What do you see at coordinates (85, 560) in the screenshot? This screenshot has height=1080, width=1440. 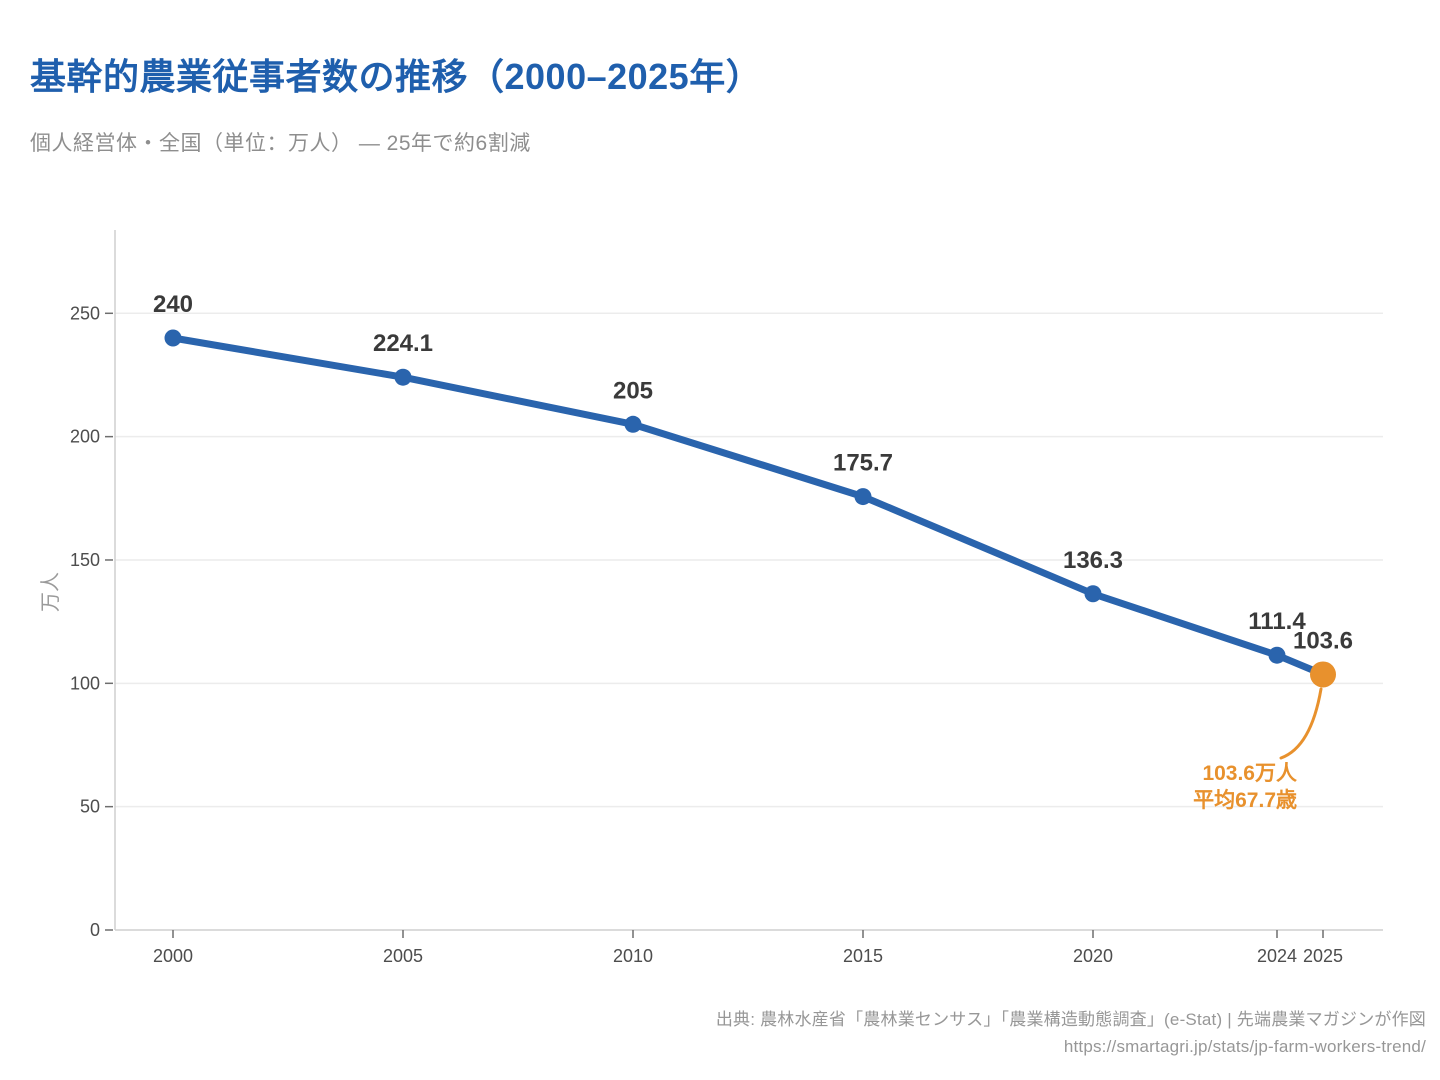 I see `y-tick-label: 150` at bounding box center [85, 560].